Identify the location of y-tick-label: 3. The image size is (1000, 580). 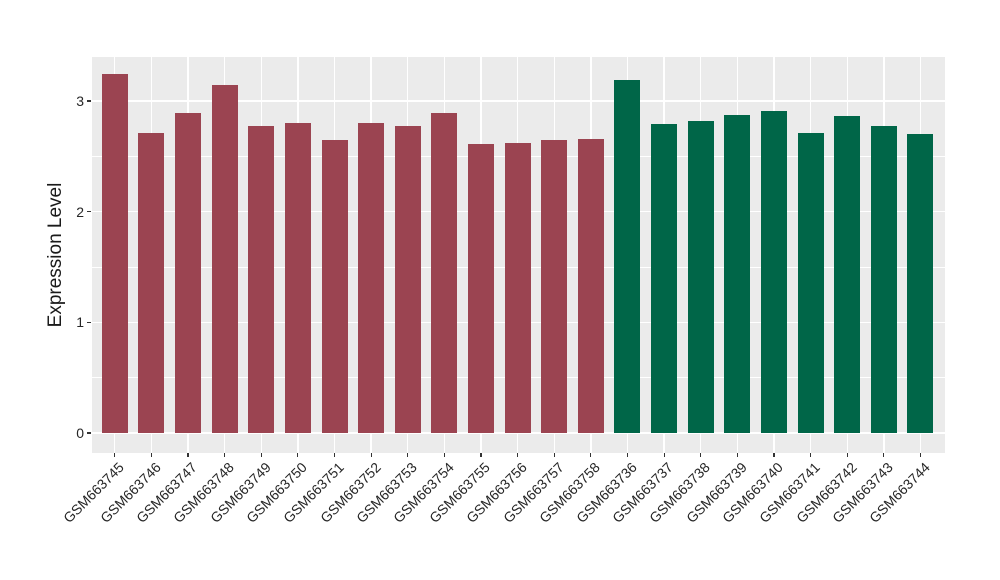
(80, 100).